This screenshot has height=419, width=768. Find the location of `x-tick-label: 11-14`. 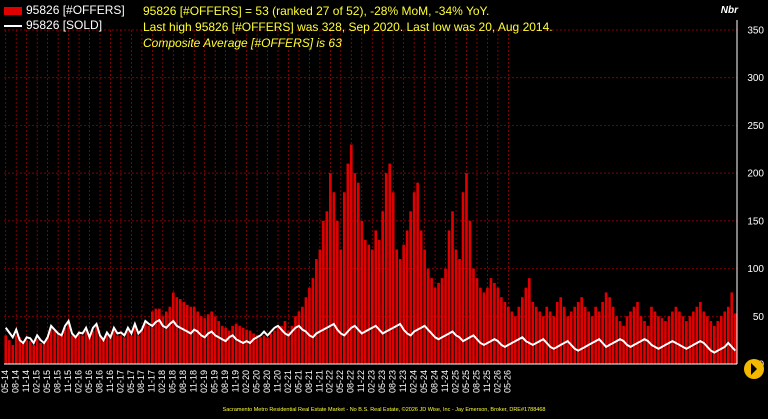

x-tick-label: 11-14 is located at coordinates (26, 381).